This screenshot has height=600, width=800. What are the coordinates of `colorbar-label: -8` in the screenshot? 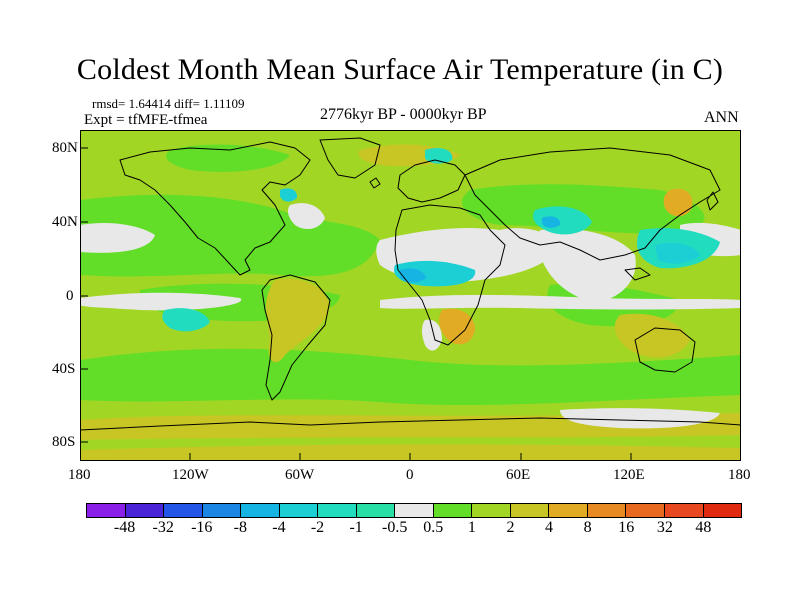 It's located at (240, 527).